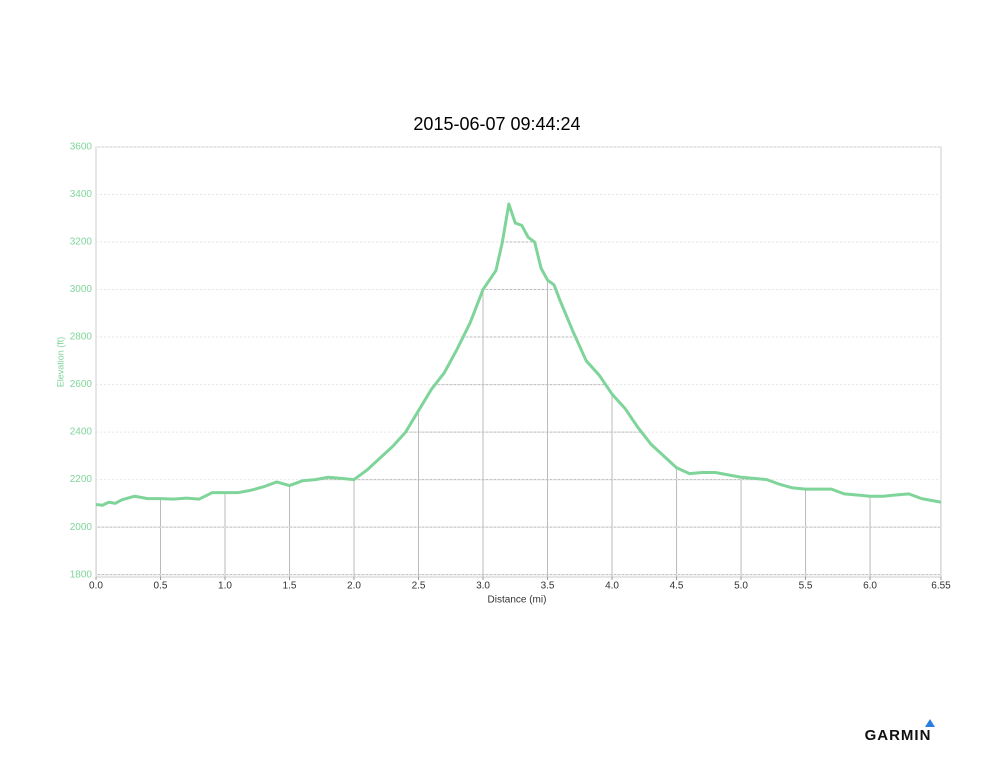 The height and width of the screenshot is (765, 990). I want to click on brand-logo: GARMIN, so click(898, 735).